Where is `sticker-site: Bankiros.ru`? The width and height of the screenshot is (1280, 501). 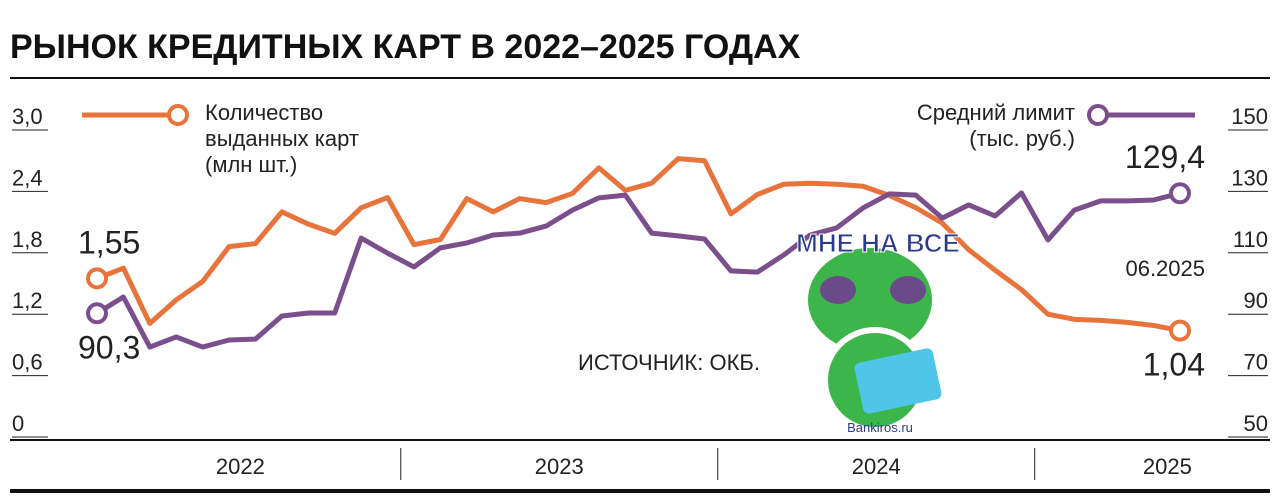 sticker-site: Bankiros.ru is located at coordinates (880, 427).